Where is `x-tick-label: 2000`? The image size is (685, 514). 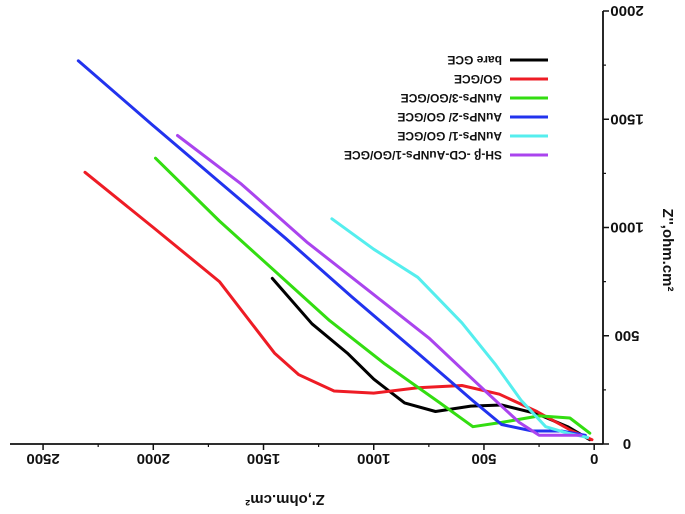
x-tick-label: 2000 is located at coordinates (153, 458).